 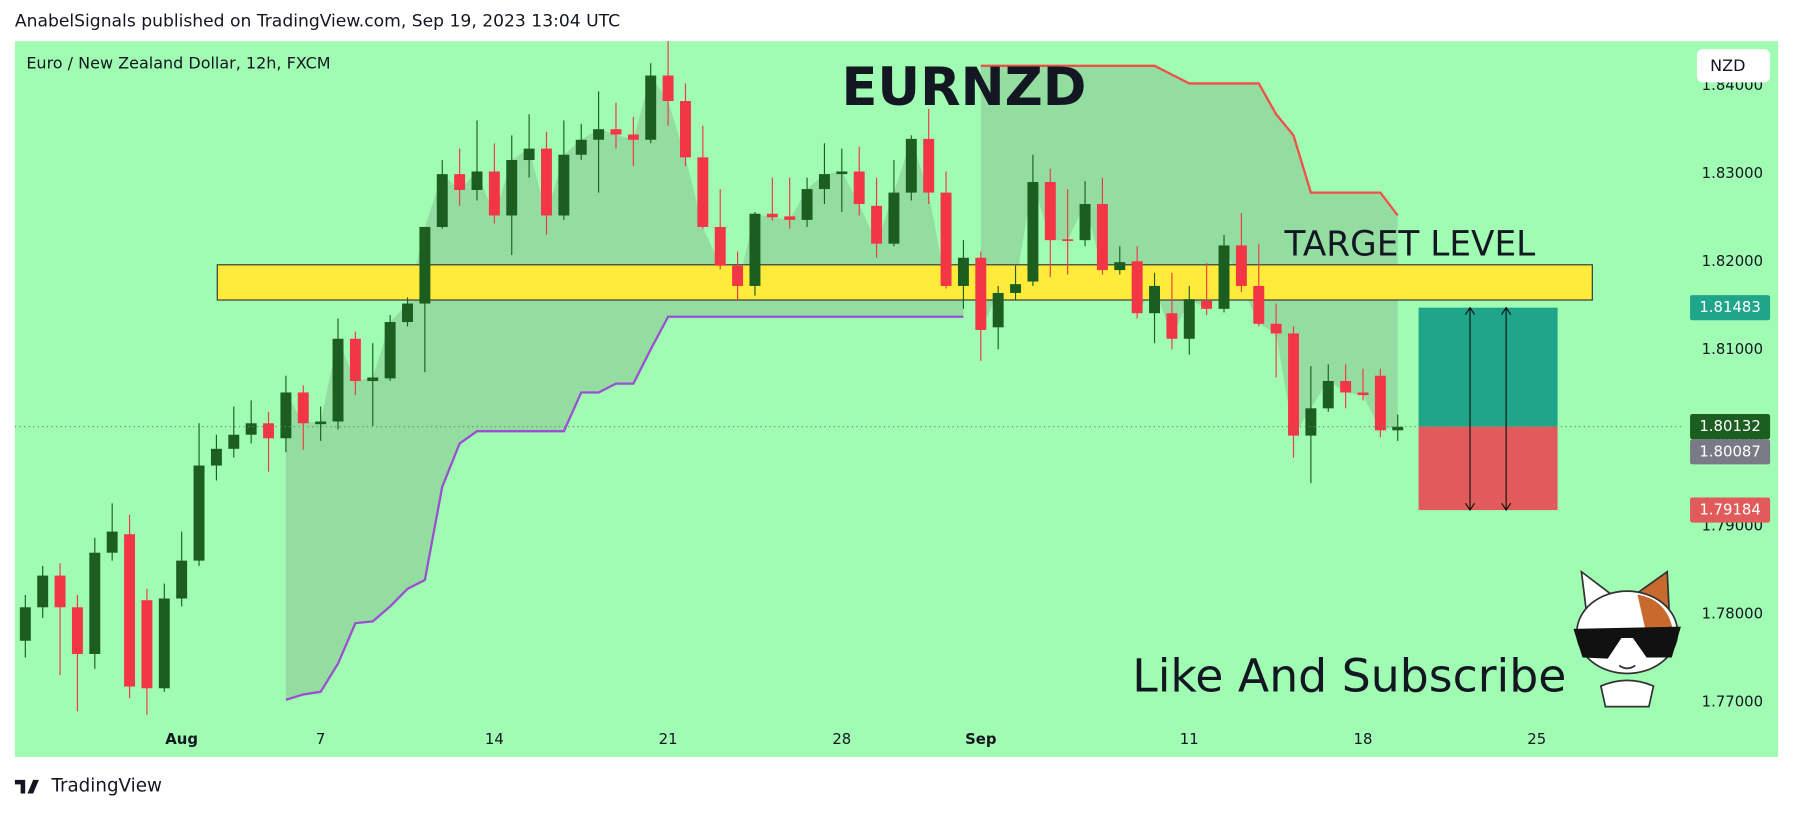 I want to click on x-tick-label: 14, so click(x=494, y=739).